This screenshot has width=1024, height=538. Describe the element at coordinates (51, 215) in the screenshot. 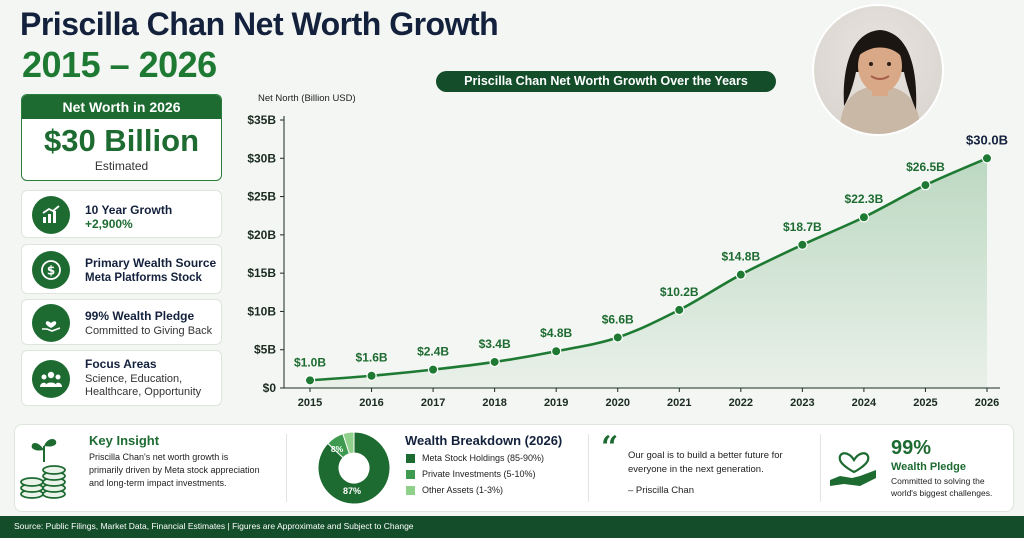

I see `growth-chart-icon` at that location.